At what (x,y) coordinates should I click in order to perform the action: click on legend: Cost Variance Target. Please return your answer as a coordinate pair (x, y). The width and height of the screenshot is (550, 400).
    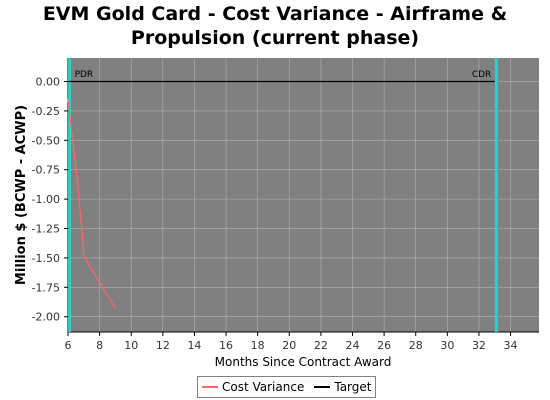
    Looking at the image, I should click on (287, 387).